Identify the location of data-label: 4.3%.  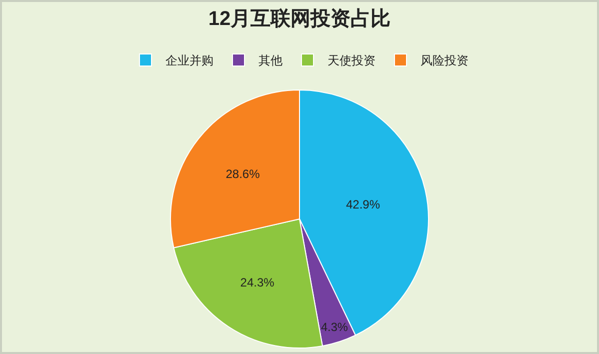
(334, 327).